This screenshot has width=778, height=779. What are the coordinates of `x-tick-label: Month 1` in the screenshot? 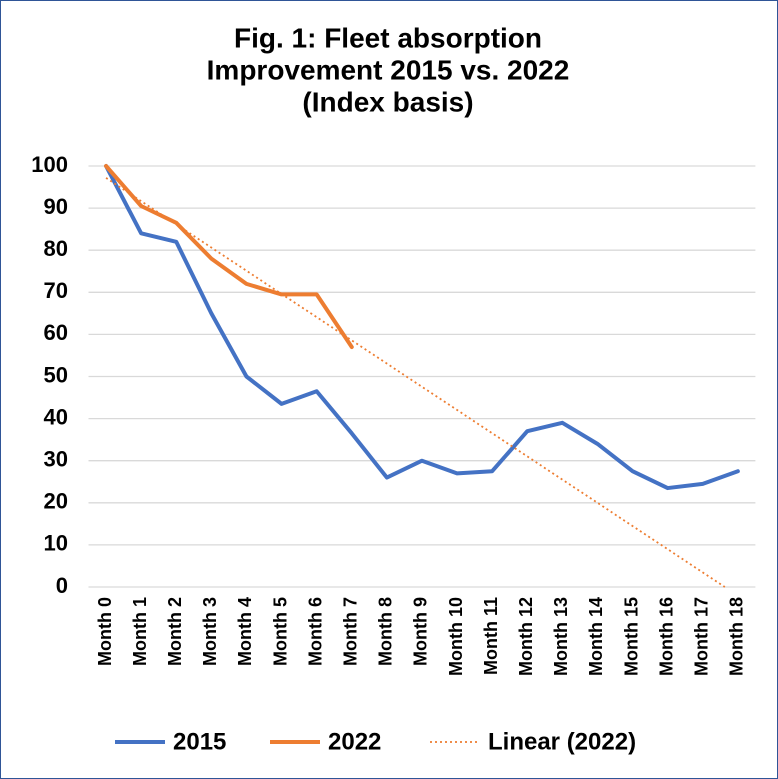 It's located at (140, 631).